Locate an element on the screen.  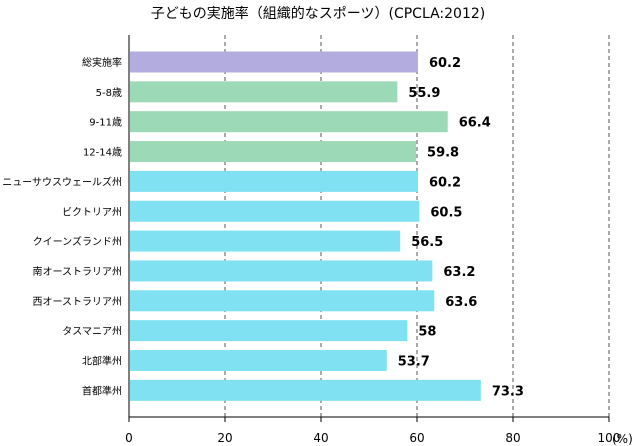
x-tick-label: 0 is located at coordinates (129, 438).